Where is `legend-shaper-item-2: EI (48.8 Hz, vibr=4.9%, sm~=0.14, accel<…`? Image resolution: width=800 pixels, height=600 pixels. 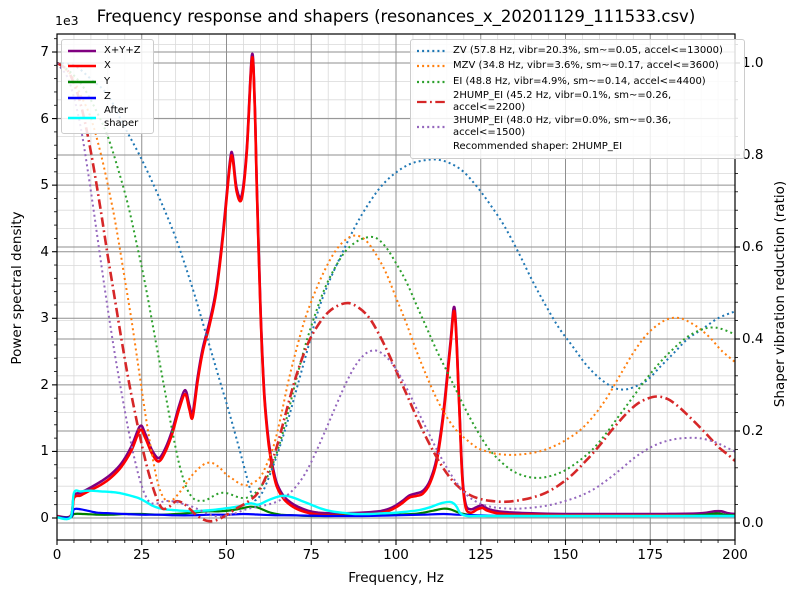 legend-shaper-item-2: EI (48.8 Hz, vibr=4.9%, sm~=0.14, accel<… is located at coordinates (577, 82).